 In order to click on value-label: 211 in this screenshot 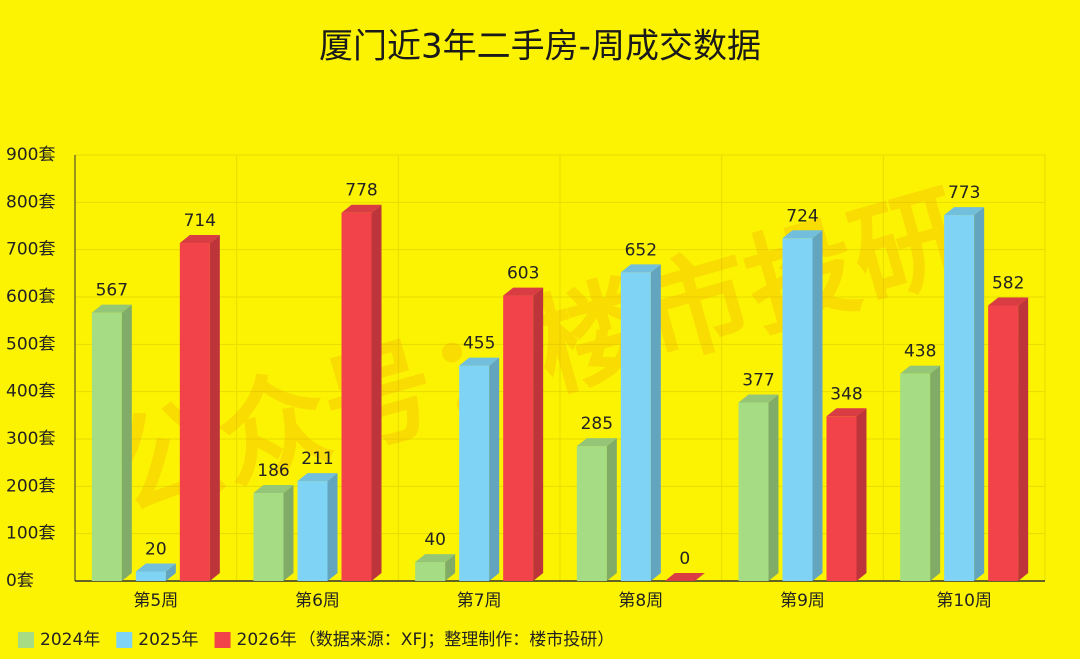, I will do `click(317, 459)`.